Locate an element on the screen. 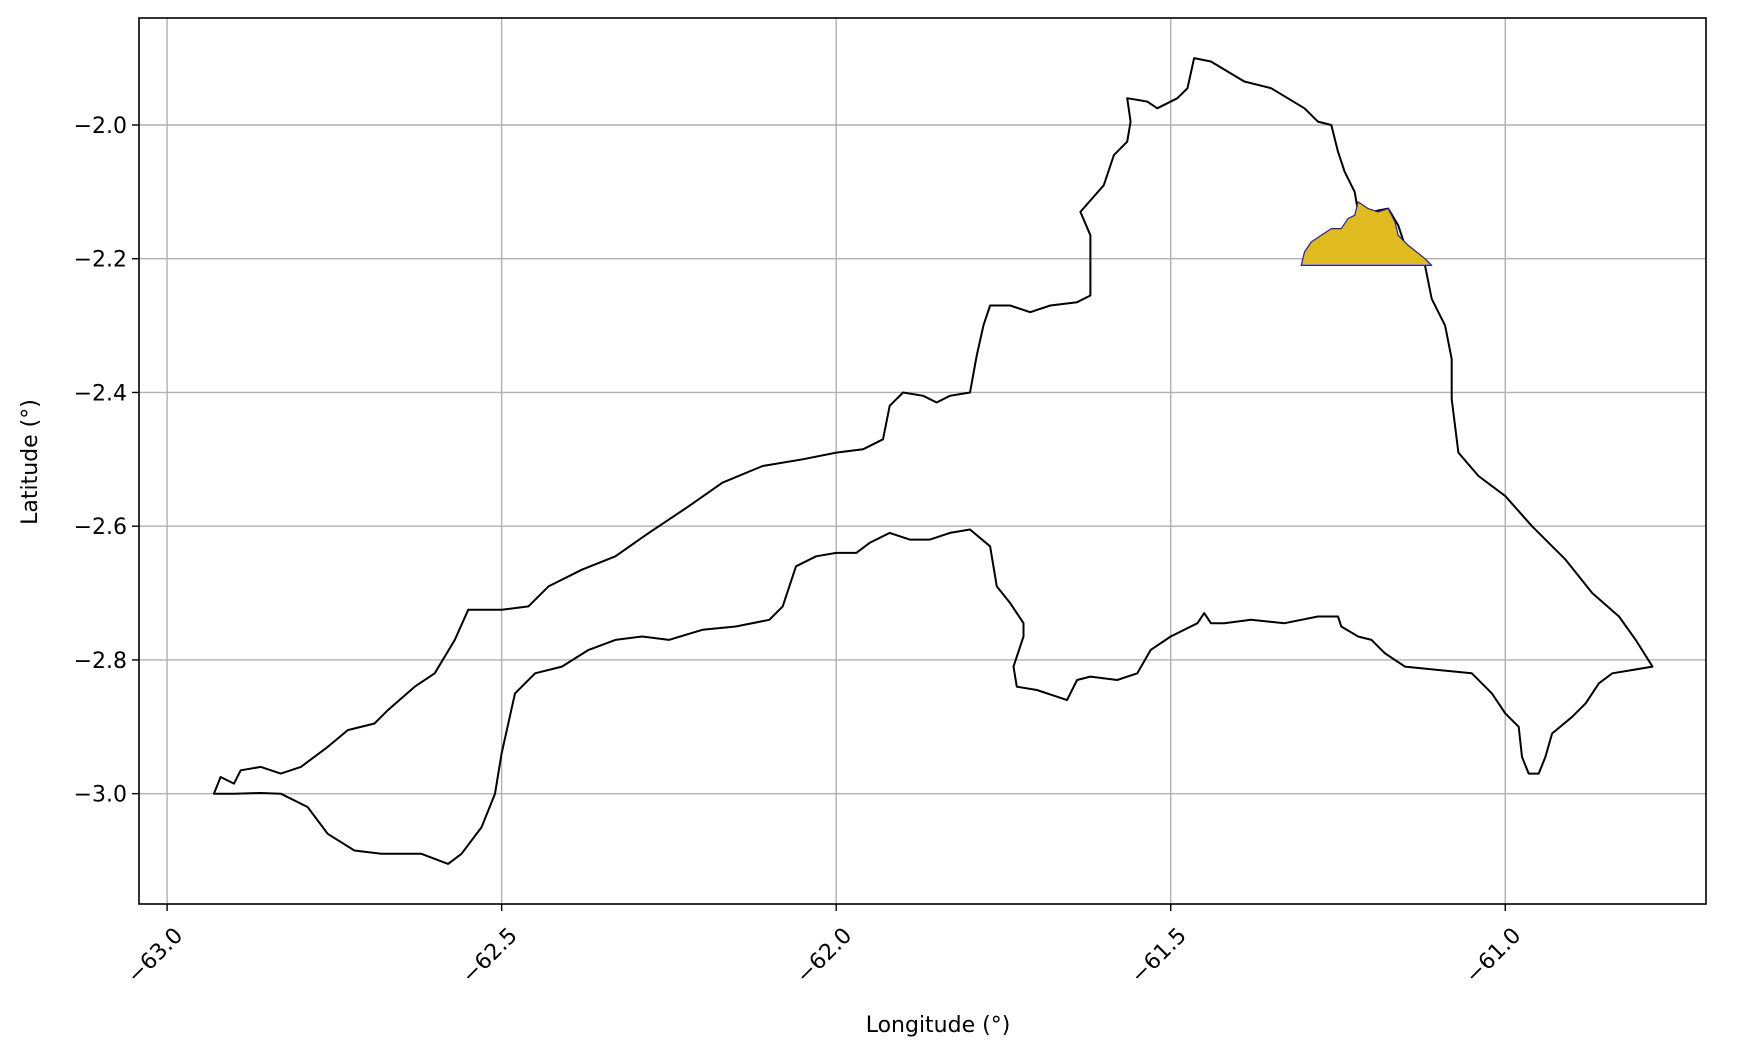 This screenshot has width=1756, height=1056. y-tick-label: −2.8 is located at coordinates (100, 661).